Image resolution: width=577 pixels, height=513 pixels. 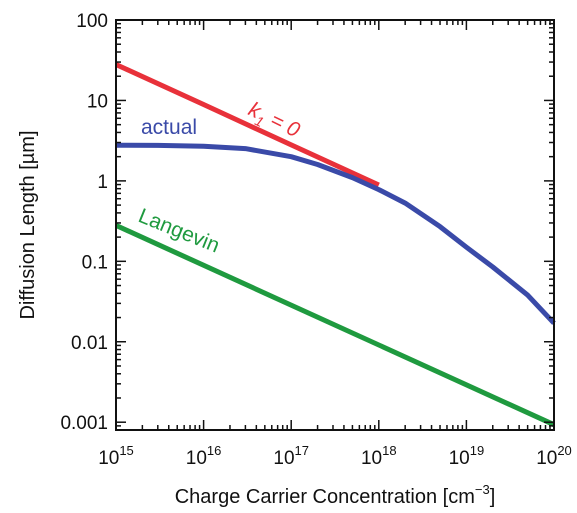 I want to click on y-axis-title: Diffusion Length [µm], so click(x=28, y=224).